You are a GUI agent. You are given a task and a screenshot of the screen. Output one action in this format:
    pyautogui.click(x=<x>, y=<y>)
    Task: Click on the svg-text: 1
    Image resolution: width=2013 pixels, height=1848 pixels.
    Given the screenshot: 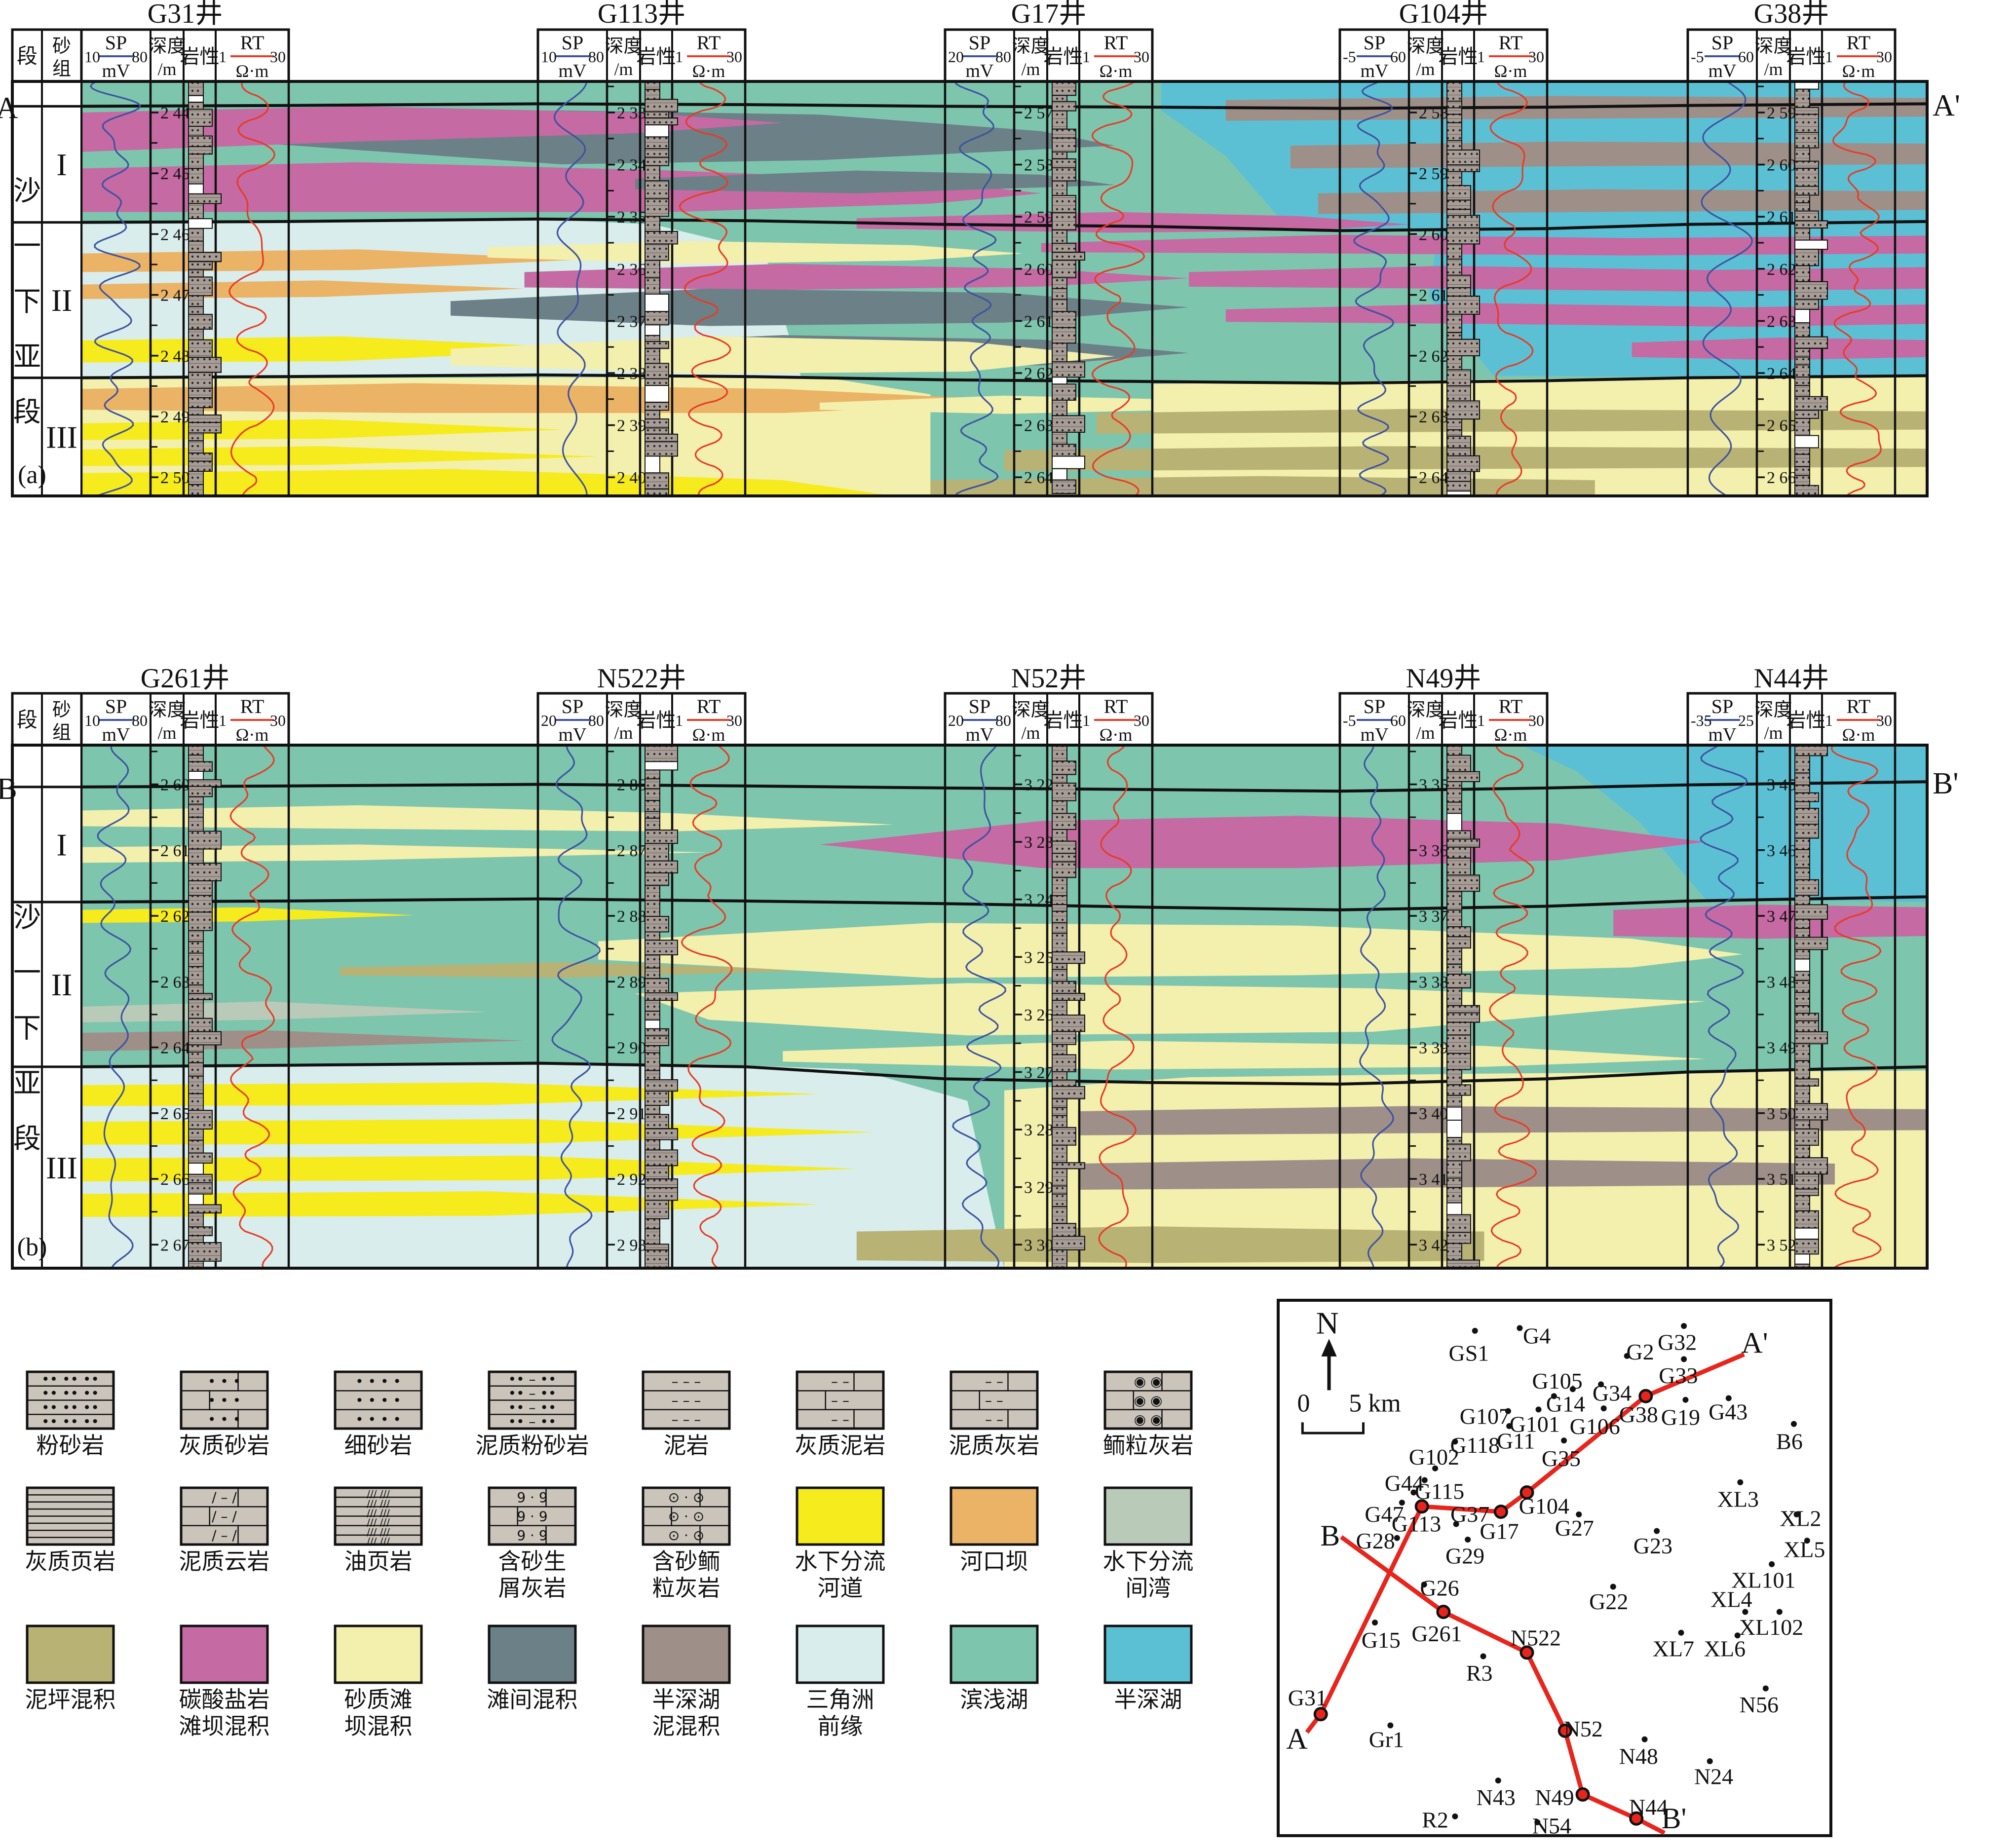 What is the action you would take?
    pyautogui.click(x=1481, y=57)
    